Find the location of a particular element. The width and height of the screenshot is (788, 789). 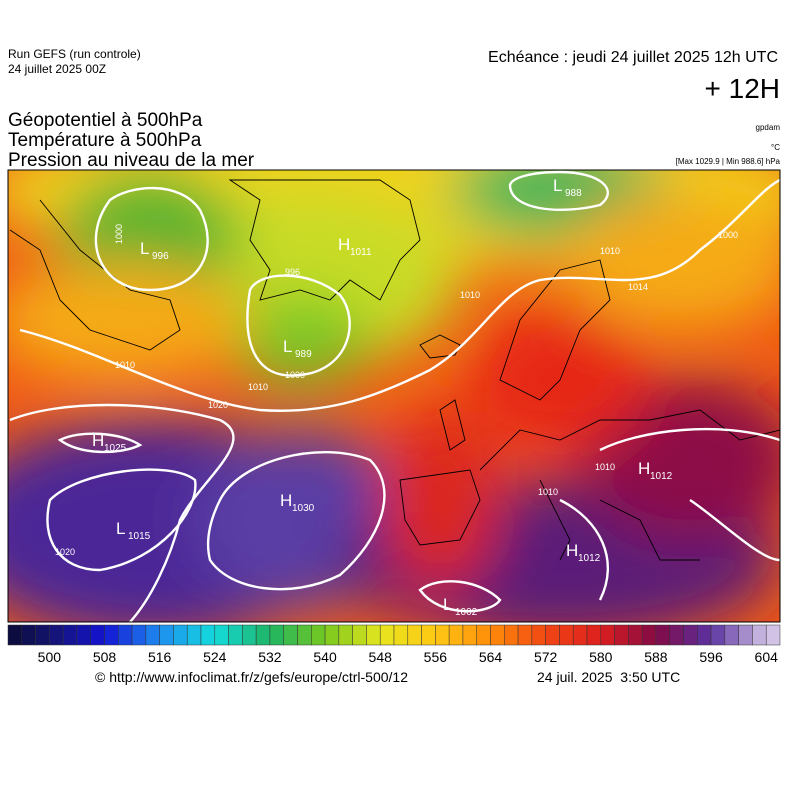

isobar-label: 1014 is located at coordinates (638, 287).